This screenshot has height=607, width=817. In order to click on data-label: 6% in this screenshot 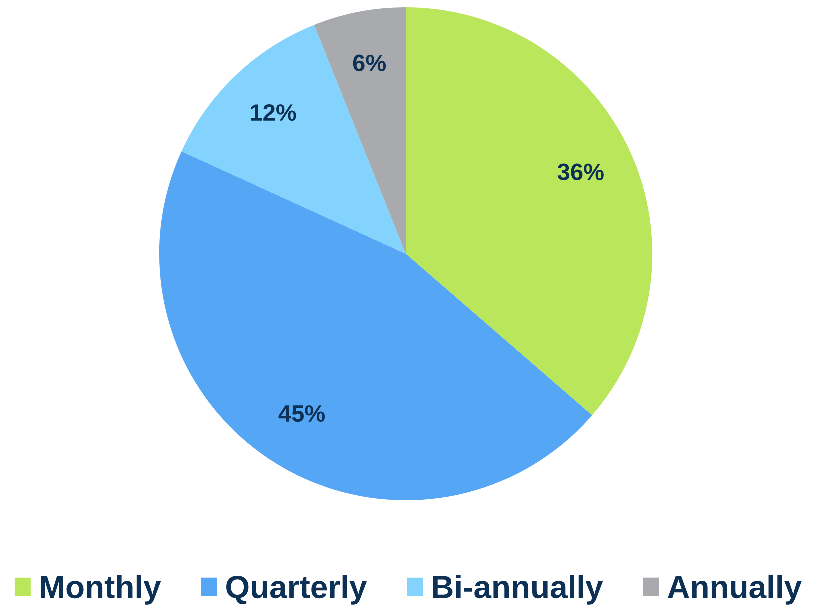, I will do `click(369, 63)`.